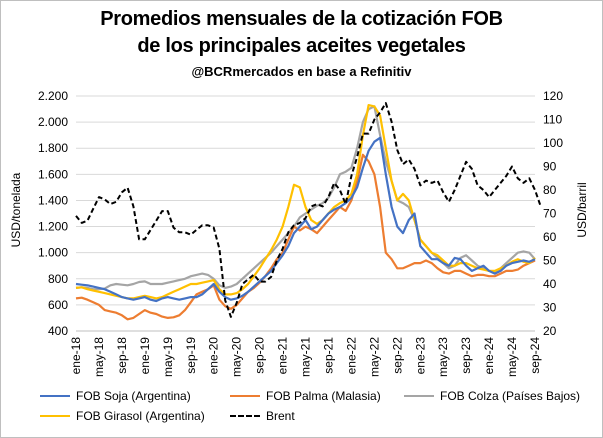  Describe the element at coordinates (99, 357) in the screenshot. I see `x-tick-label: may-18` at that location.